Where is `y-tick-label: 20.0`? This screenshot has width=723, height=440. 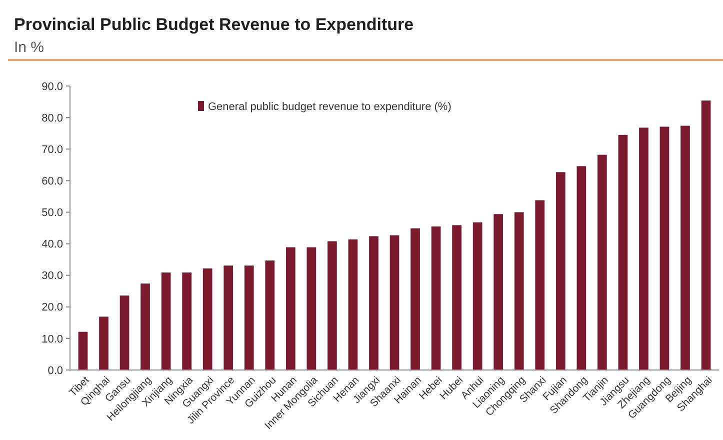
y-tick-label: 20.0 is located at coordinates (52, 308).